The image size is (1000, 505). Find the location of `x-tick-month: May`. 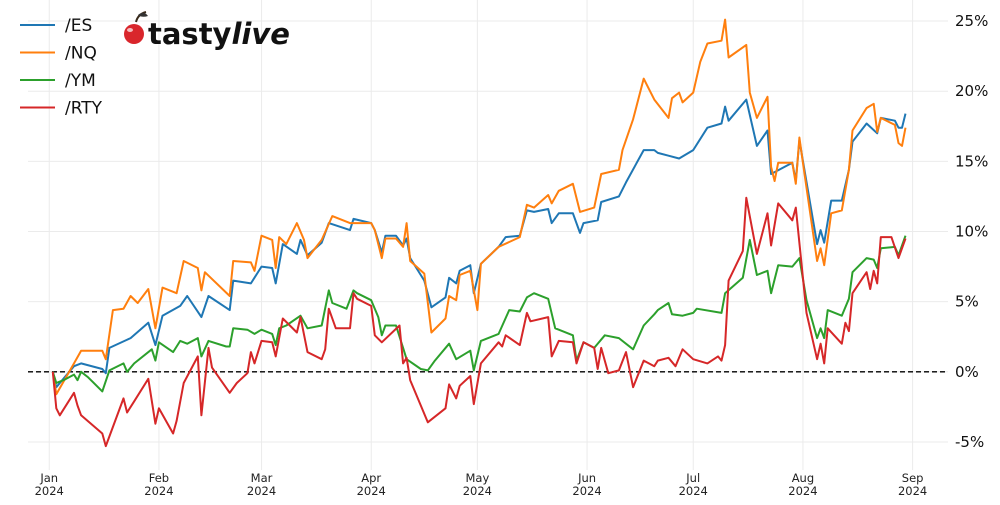

x-tick-month: May is located at coordinates (477, 478).